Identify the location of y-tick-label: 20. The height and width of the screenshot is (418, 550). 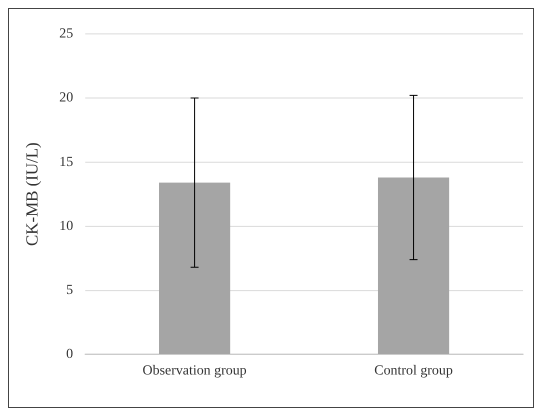
(66, 98).